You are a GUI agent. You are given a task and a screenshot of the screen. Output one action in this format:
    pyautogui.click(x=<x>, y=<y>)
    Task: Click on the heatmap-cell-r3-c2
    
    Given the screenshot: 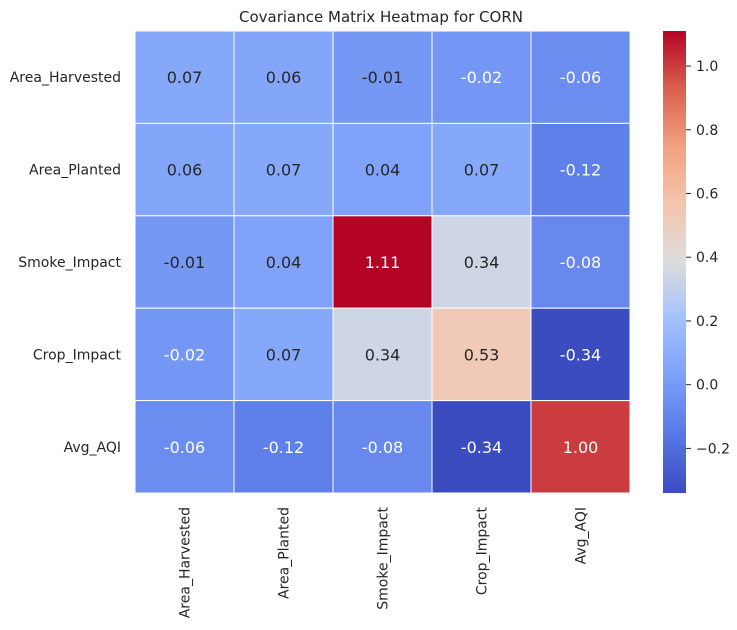 What is the action you would take?
    pyautogui.click(x=382, y=354)
    